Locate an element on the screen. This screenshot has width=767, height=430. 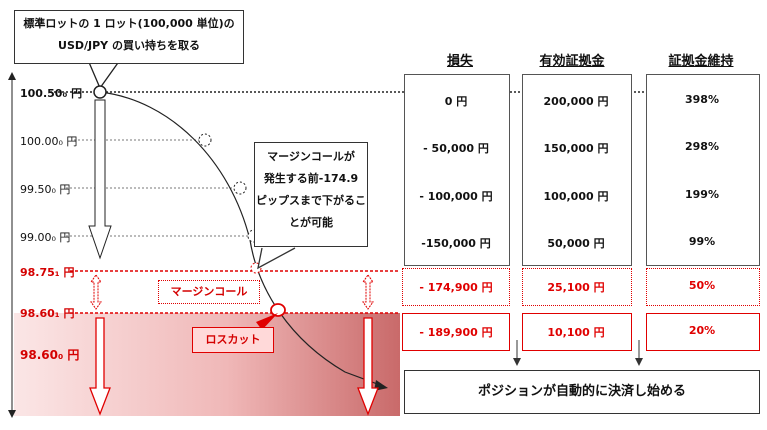
margin-cell-4: 25,100 円 is located at coordinates (576, 287).